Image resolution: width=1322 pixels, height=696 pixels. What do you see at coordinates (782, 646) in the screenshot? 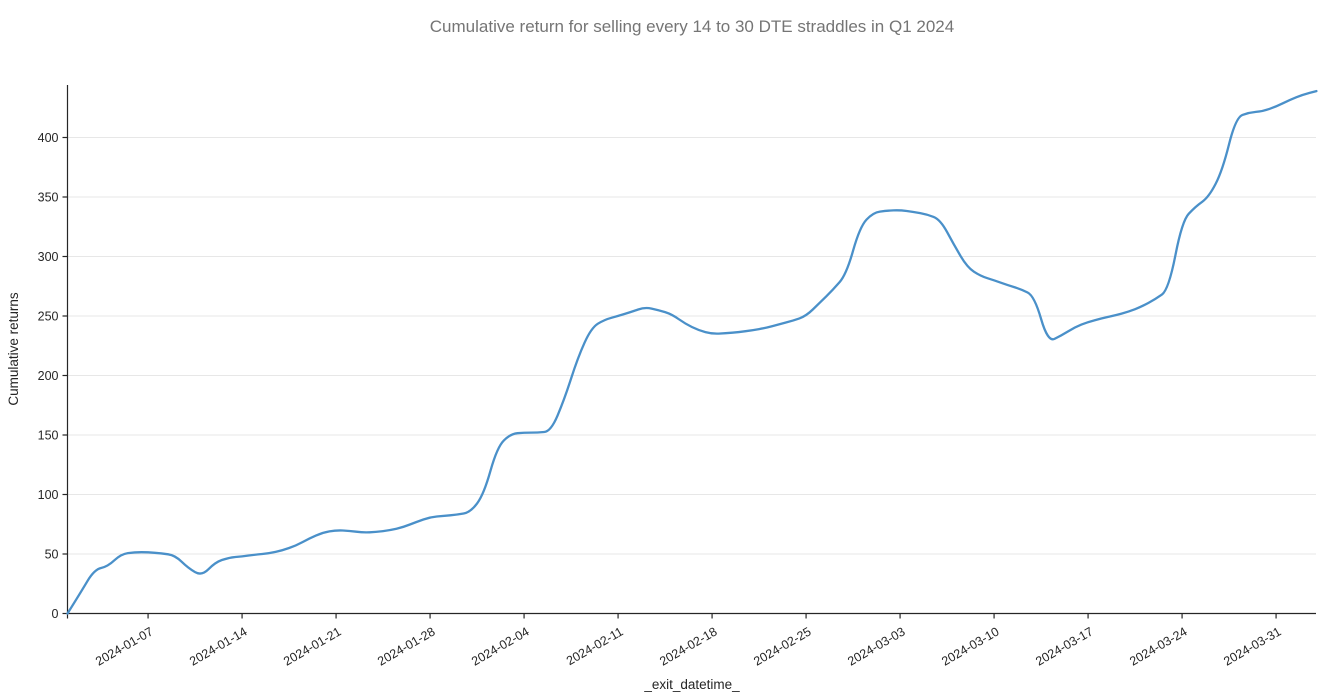
I see `x-tick-label: 2024-02-25` at bounding box center [782, 646].